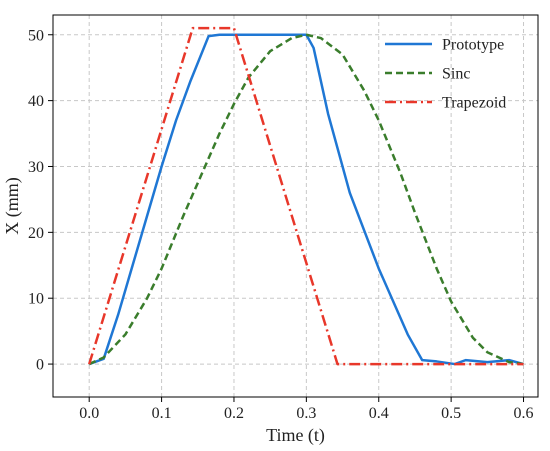 Image resolution: width=550 pixels, height=451 pixels. I want to click on y-tick-label: 10, so click(36, 299).